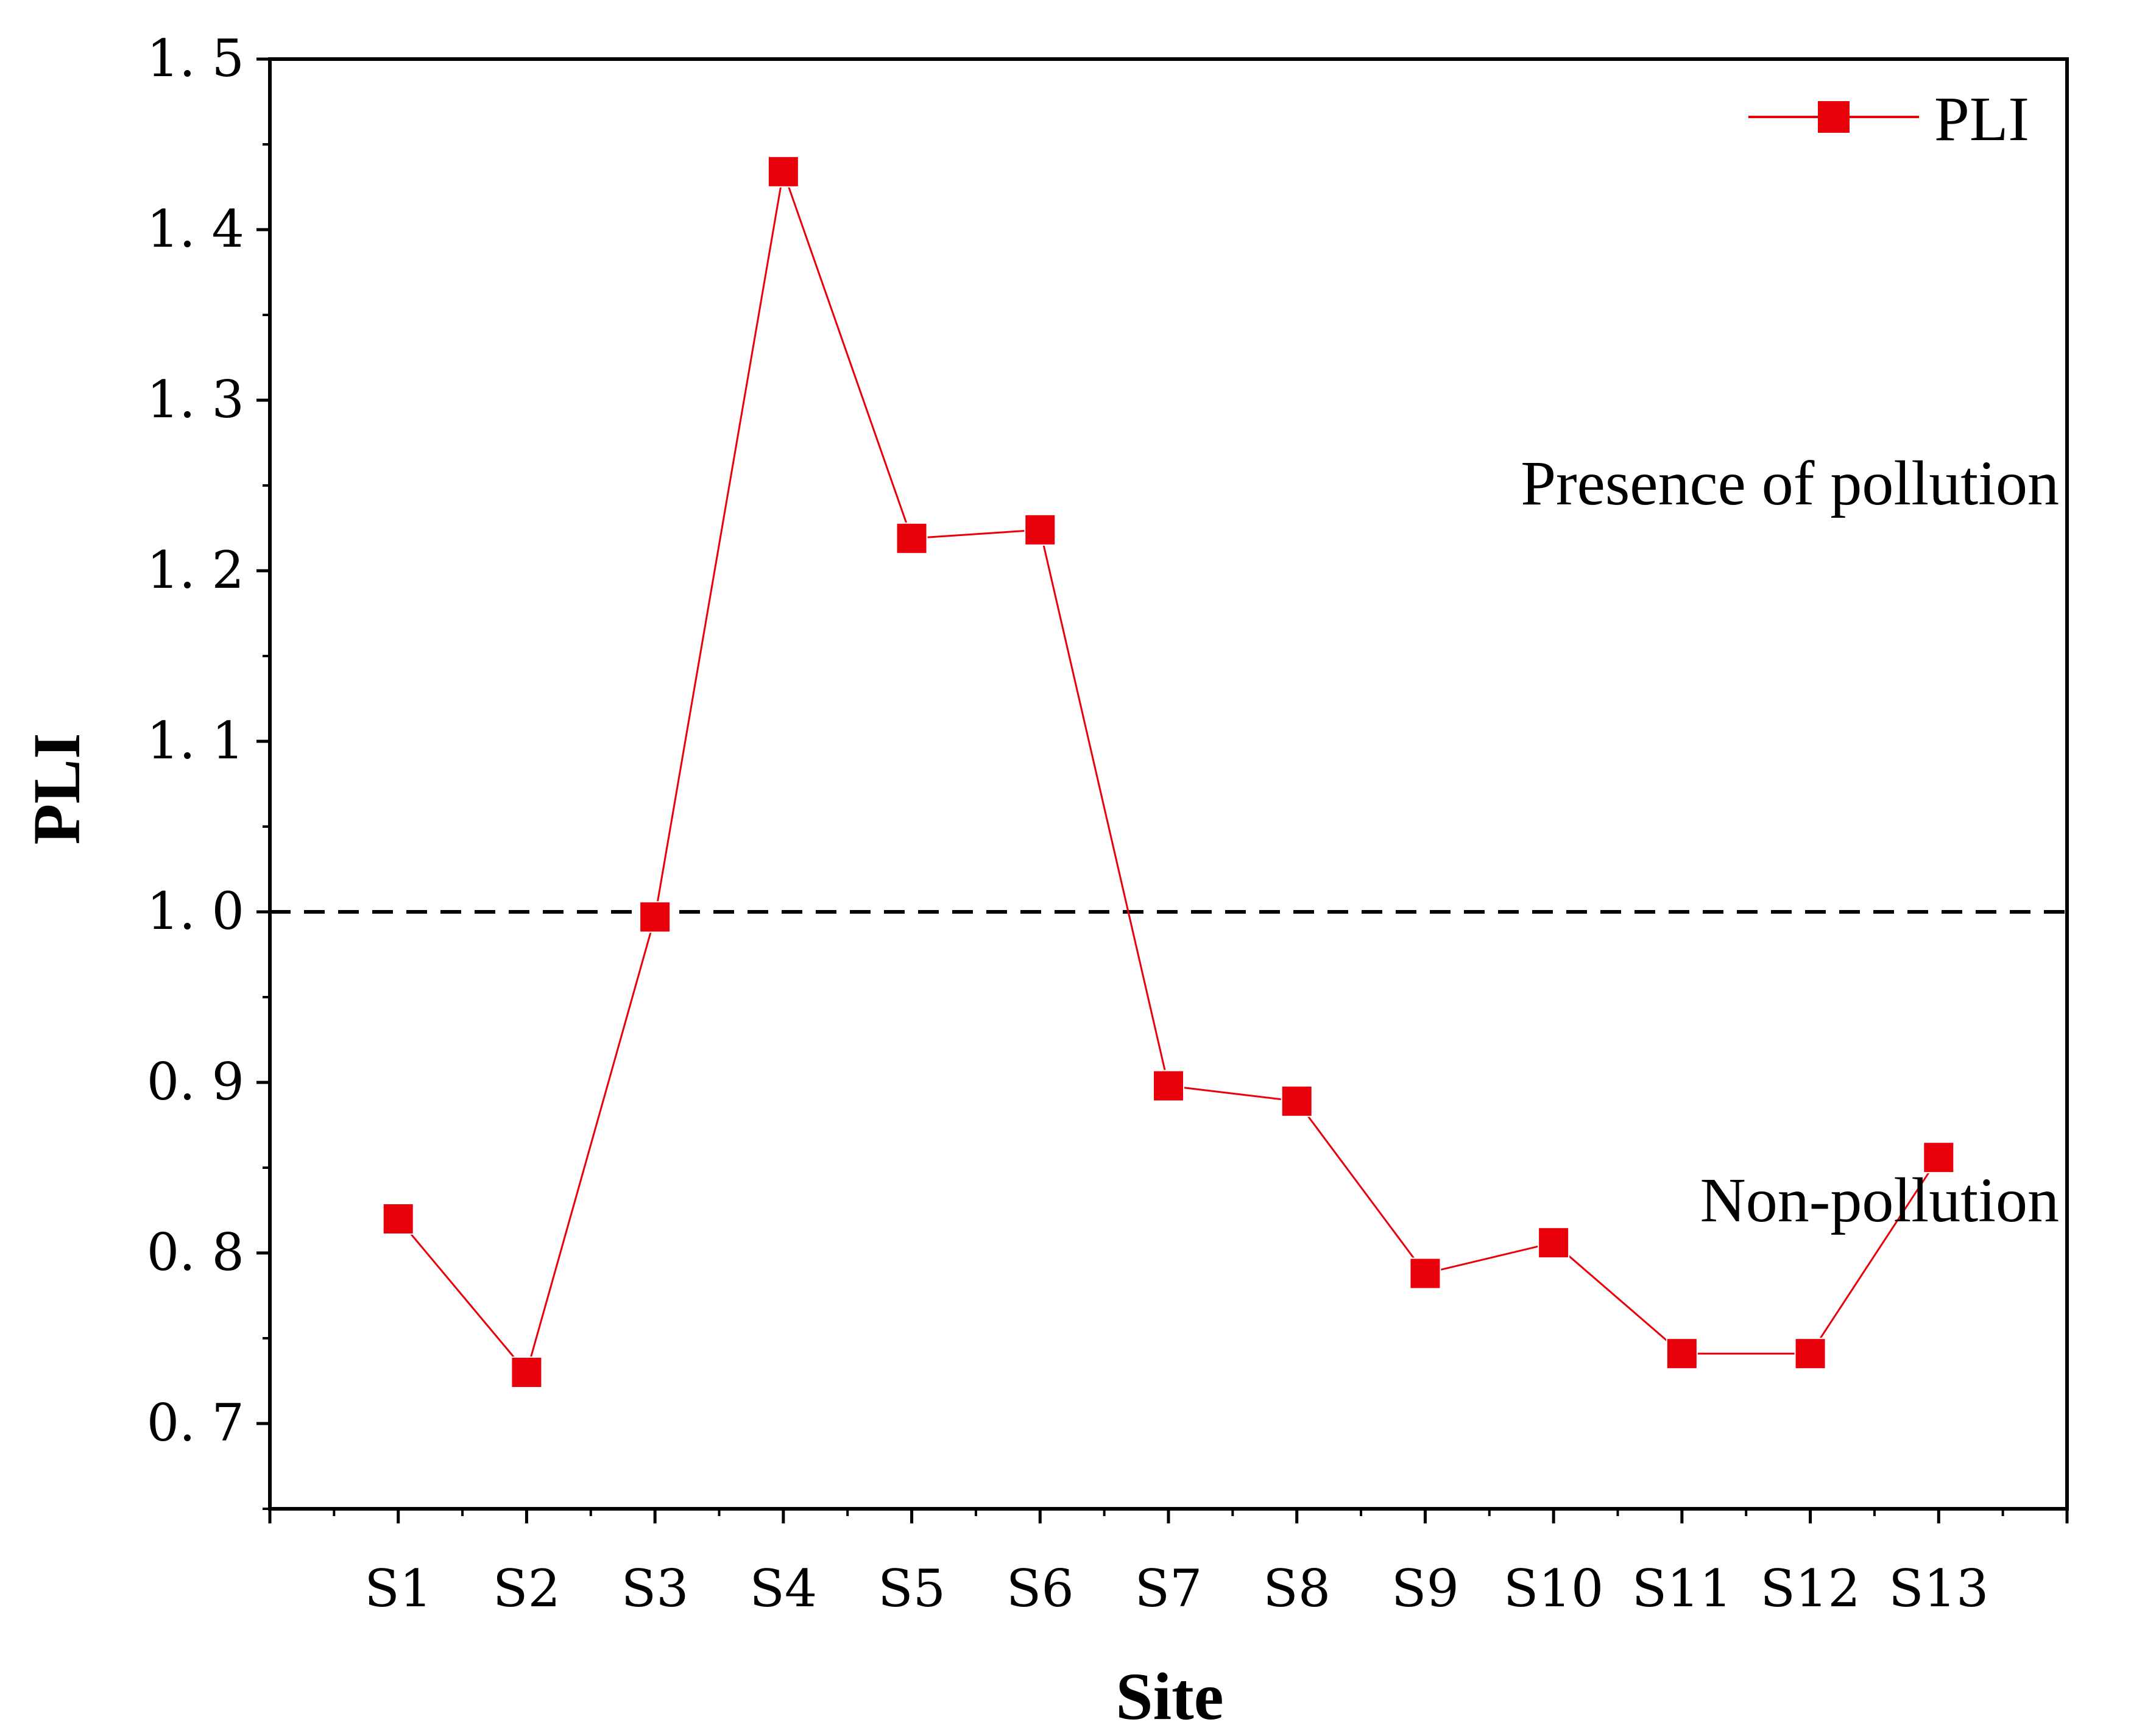 This screenshot has height=1736, width=2131. Describe the element at coordinates (195, 1082) in the screenshot. I see `y-tick-label: 0. 9` at that location.